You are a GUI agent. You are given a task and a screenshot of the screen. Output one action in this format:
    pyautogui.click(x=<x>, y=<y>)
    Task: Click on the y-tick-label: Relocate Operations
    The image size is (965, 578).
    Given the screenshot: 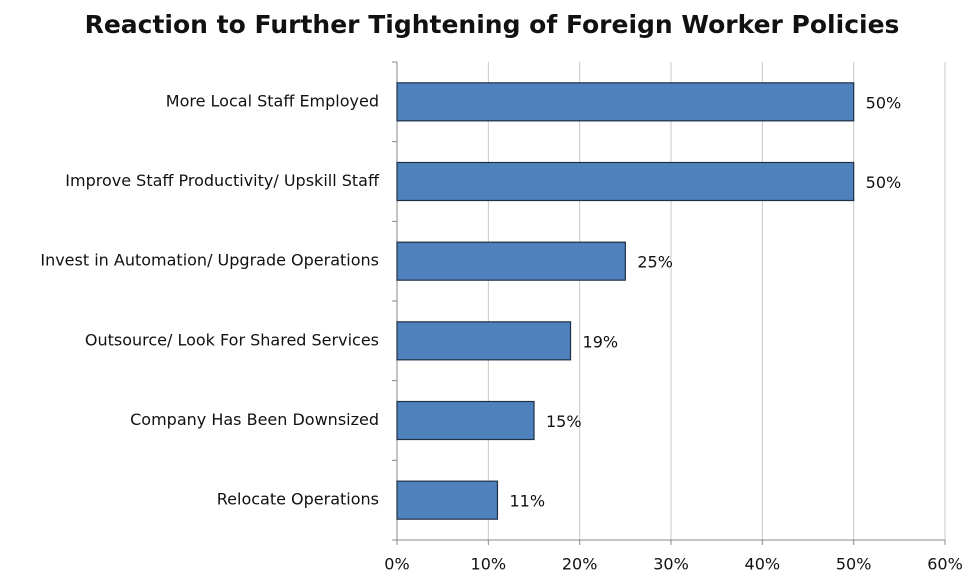 What is the action you would take?
    pyautogui.click(x=298, y=499)
    